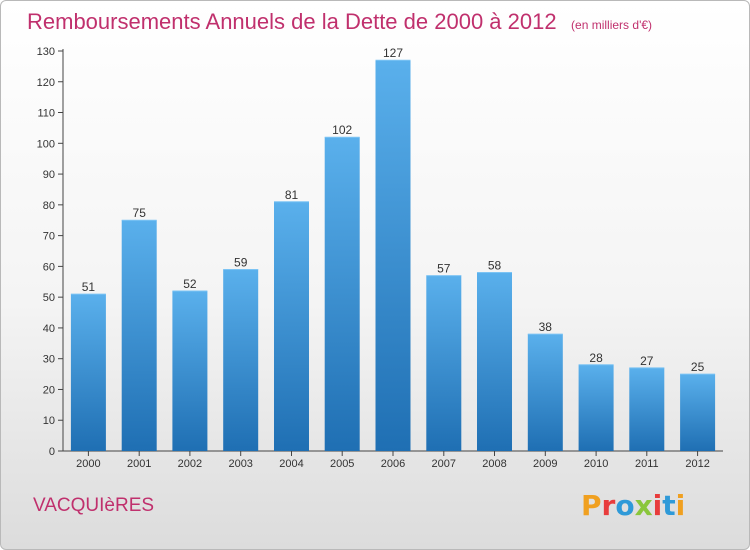 This screenshot has height=550, width=750. Describe the element at coordinates (596, 464) in the screenshot. I see `x-tick-label: 2010` at that location.